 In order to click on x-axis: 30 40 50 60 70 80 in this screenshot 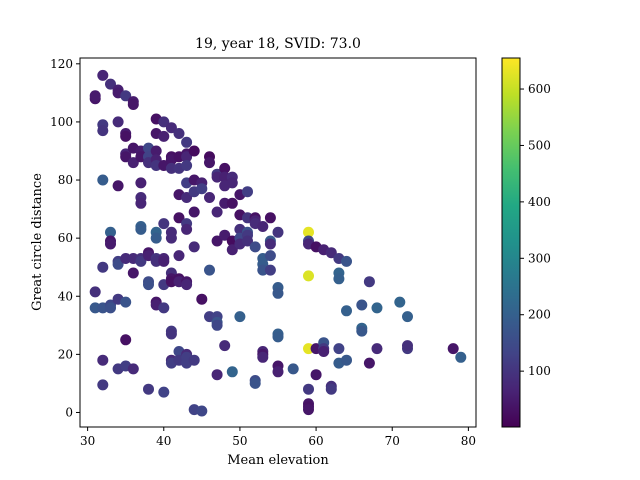, I will do `click(278, 437)`.